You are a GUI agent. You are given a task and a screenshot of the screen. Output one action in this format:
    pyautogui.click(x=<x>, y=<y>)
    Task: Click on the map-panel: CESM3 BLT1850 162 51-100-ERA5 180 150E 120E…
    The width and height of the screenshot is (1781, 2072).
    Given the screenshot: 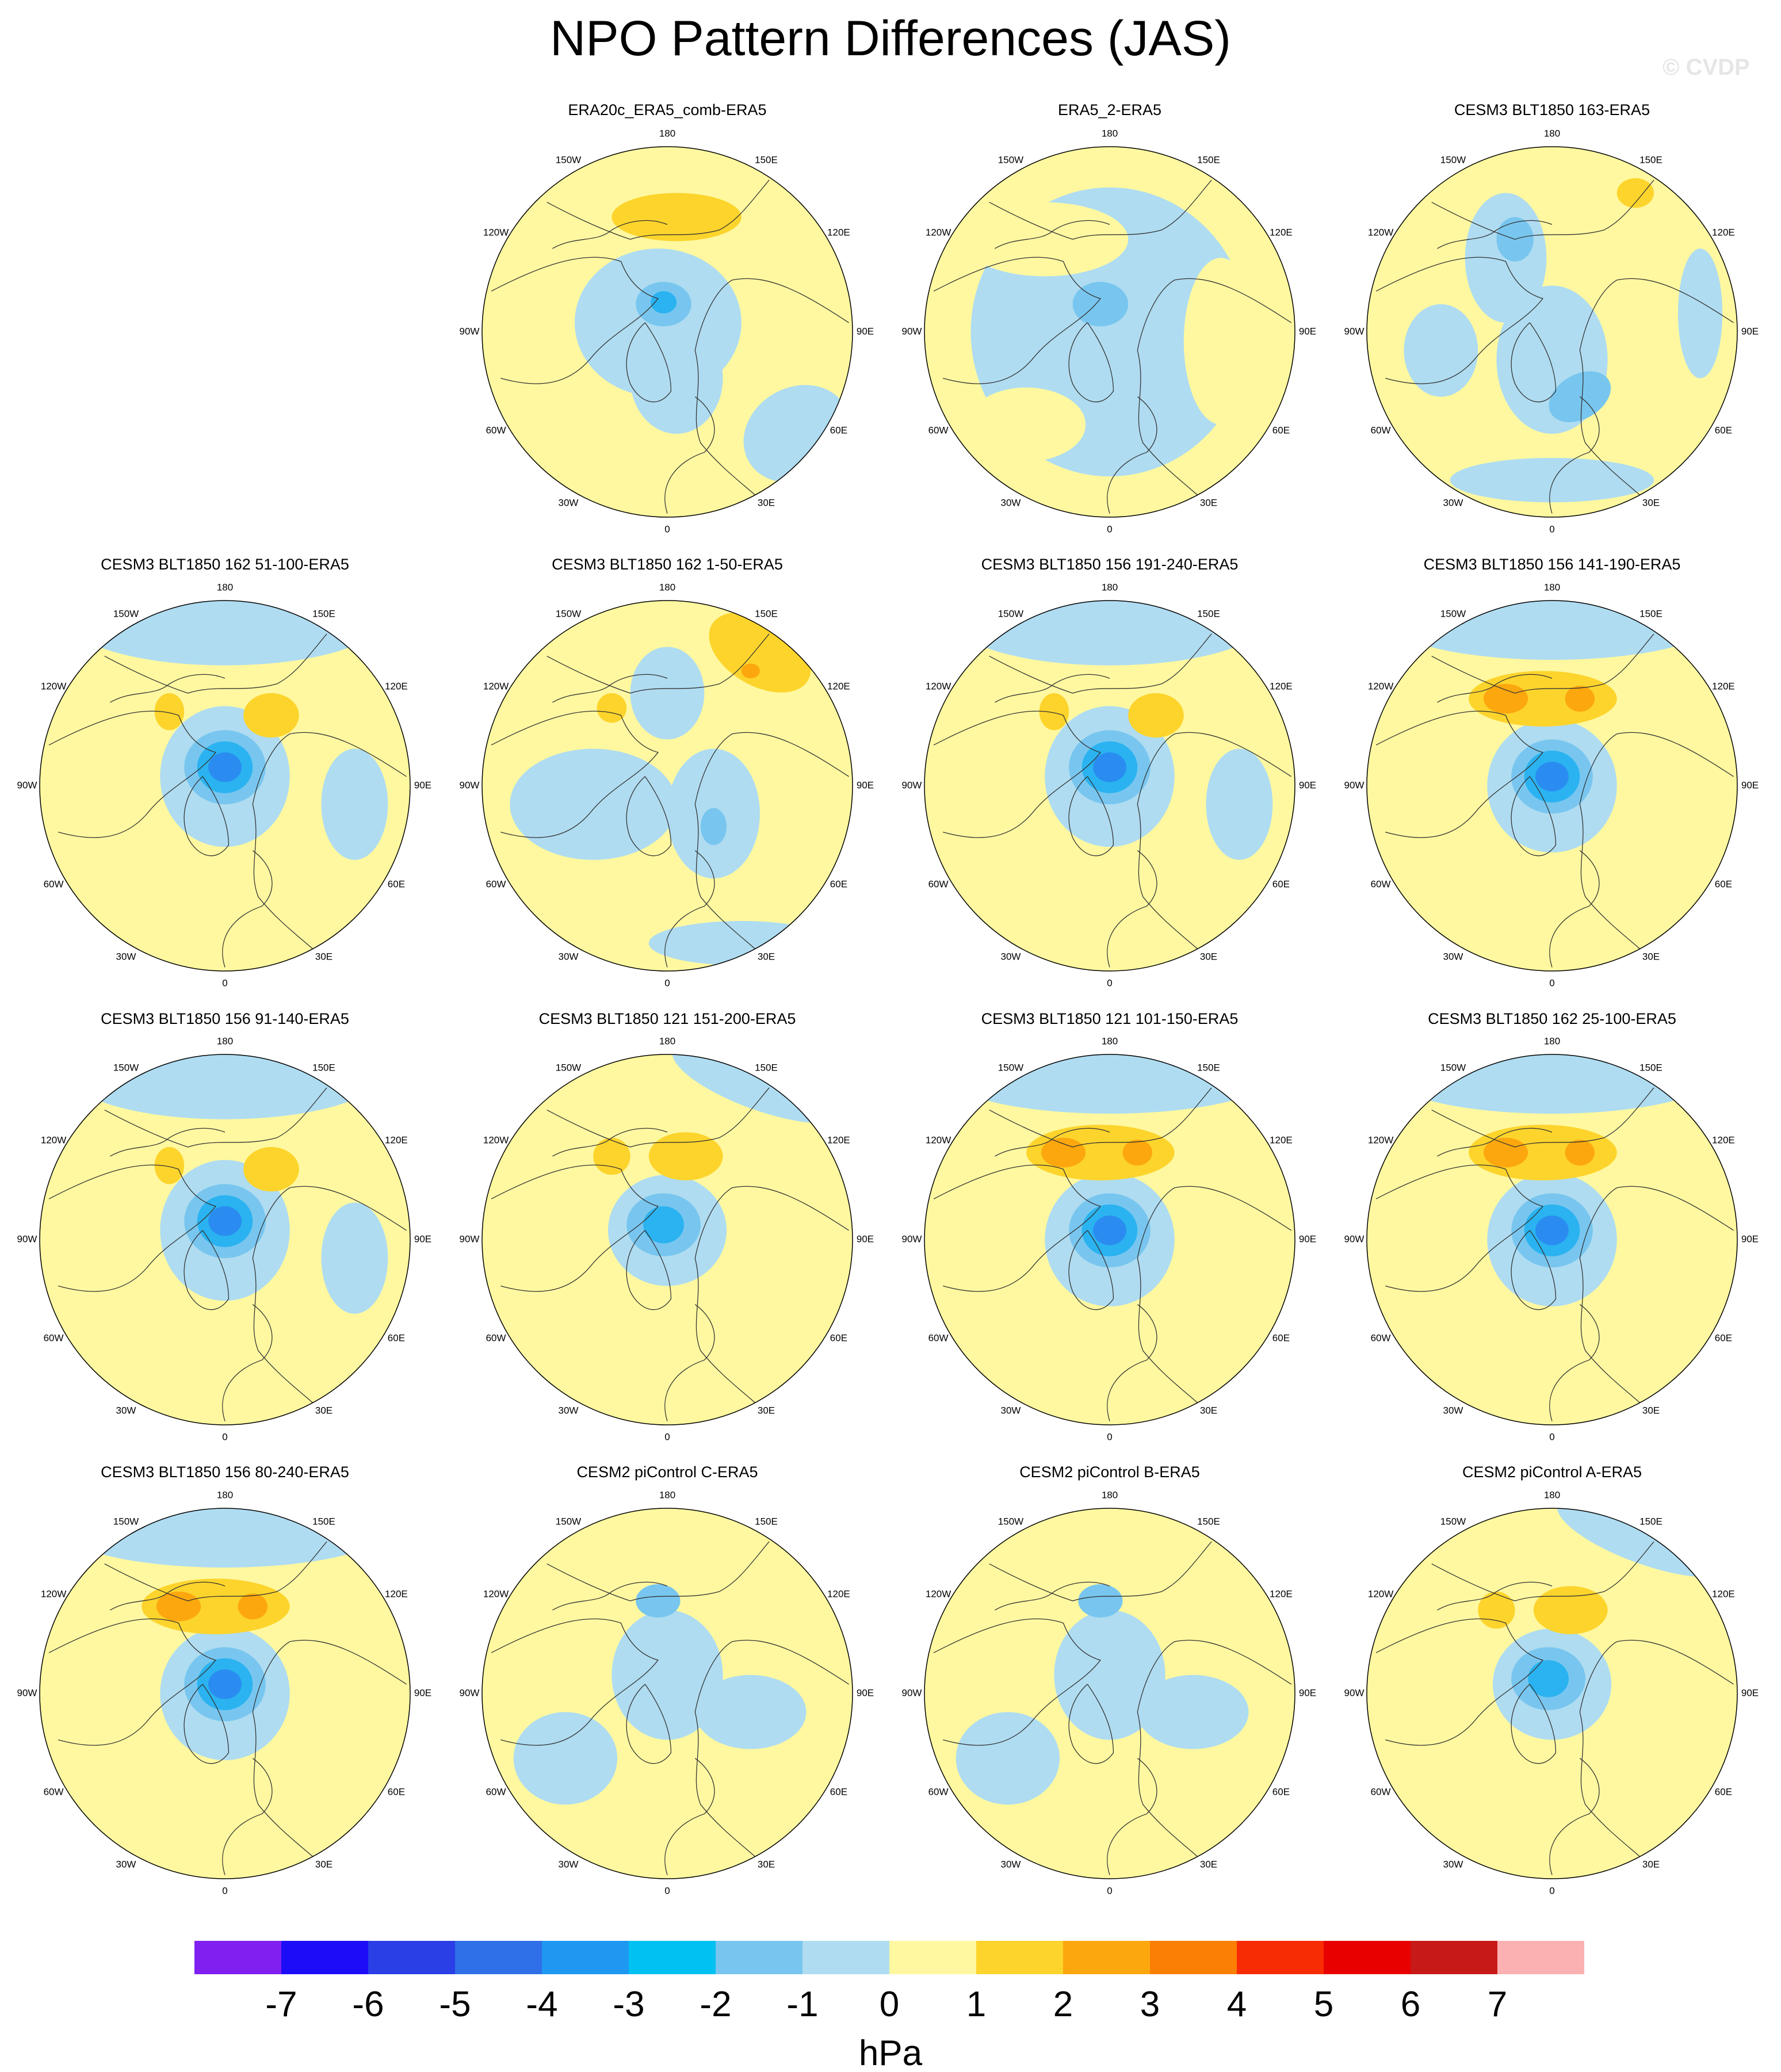 What is the action you would take?
    pyautogui.click(x=224, y=772)
    